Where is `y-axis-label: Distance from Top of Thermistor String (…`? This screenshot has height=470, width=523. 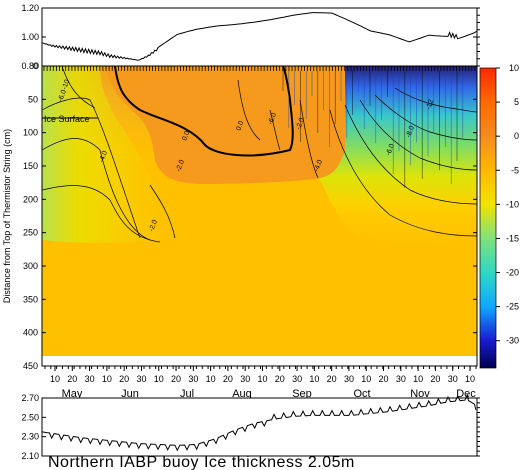
y-axis-label: Distance from Top of Thermistor String (… is located at coordinates (7, 216).